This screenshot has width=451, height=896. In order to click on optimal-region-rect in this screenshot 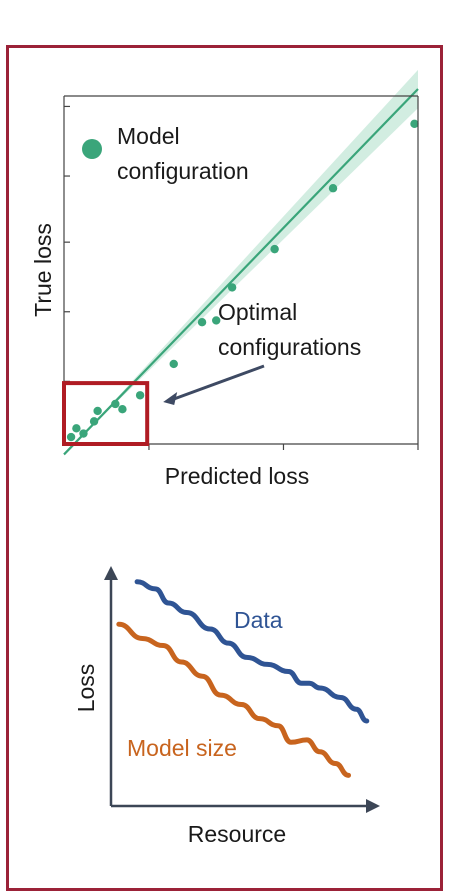, I will do `click(106, 414)`.